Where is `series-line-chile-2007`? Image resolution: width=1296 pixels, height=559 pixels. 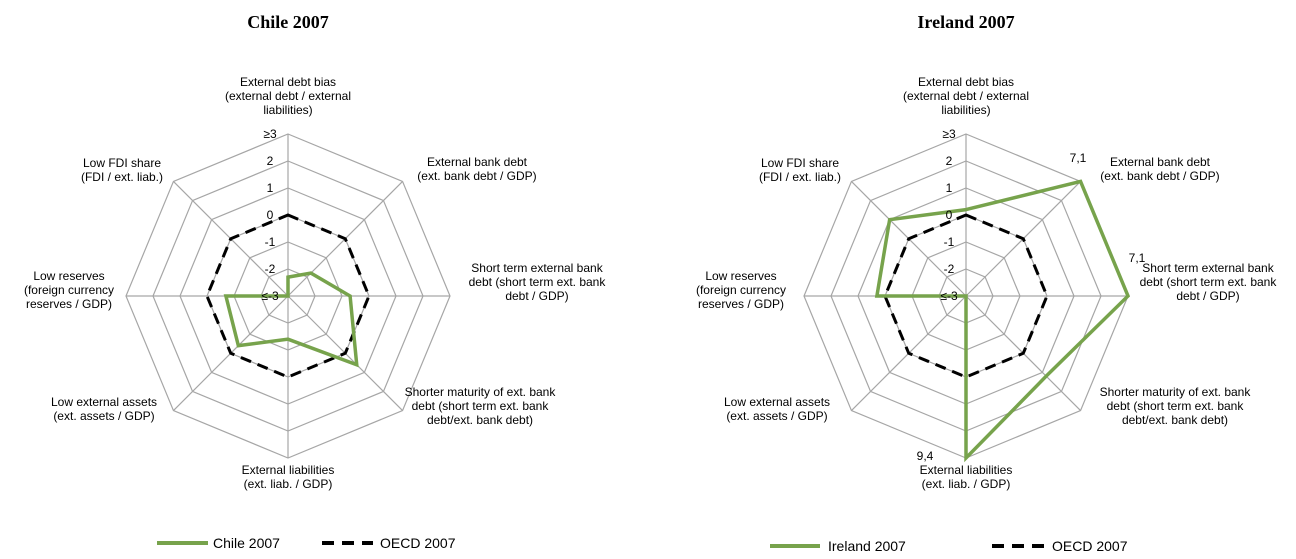 series-line-chile-2007 is located at coordinates (291, 319).